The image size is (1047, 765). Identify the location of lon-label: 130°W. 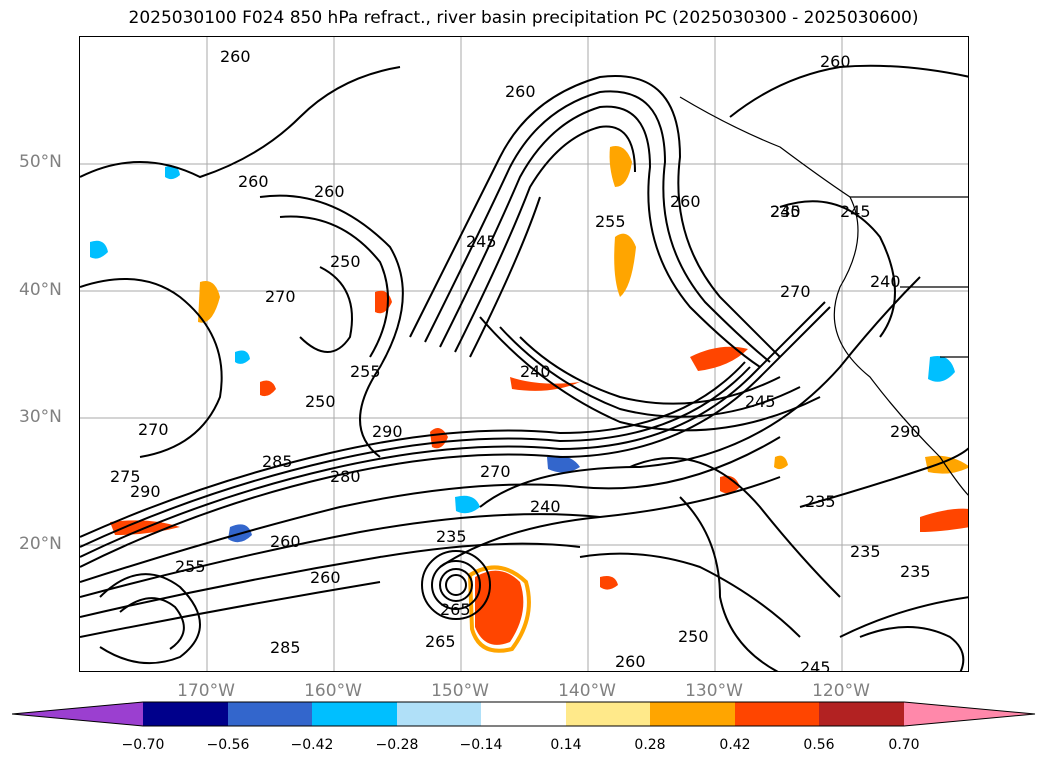
(714, 691).